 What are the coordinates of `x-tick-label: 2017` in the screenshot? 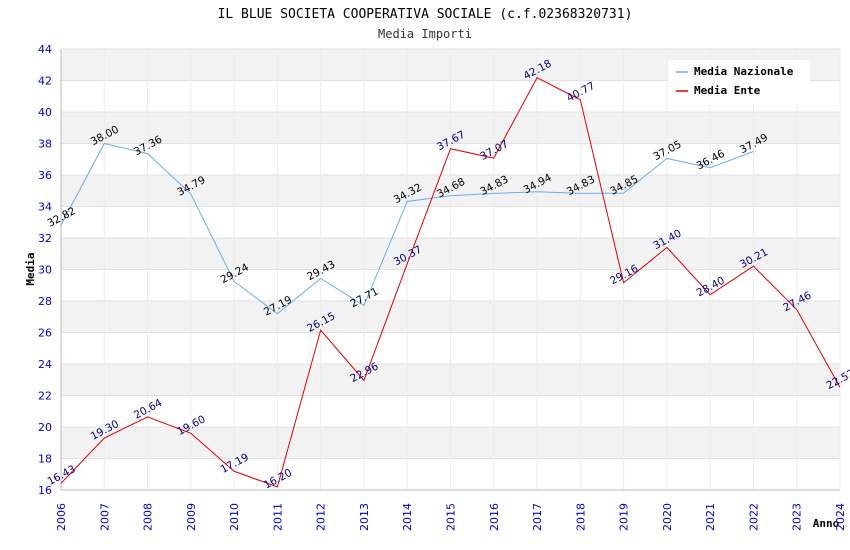 It's located at (537, 517).